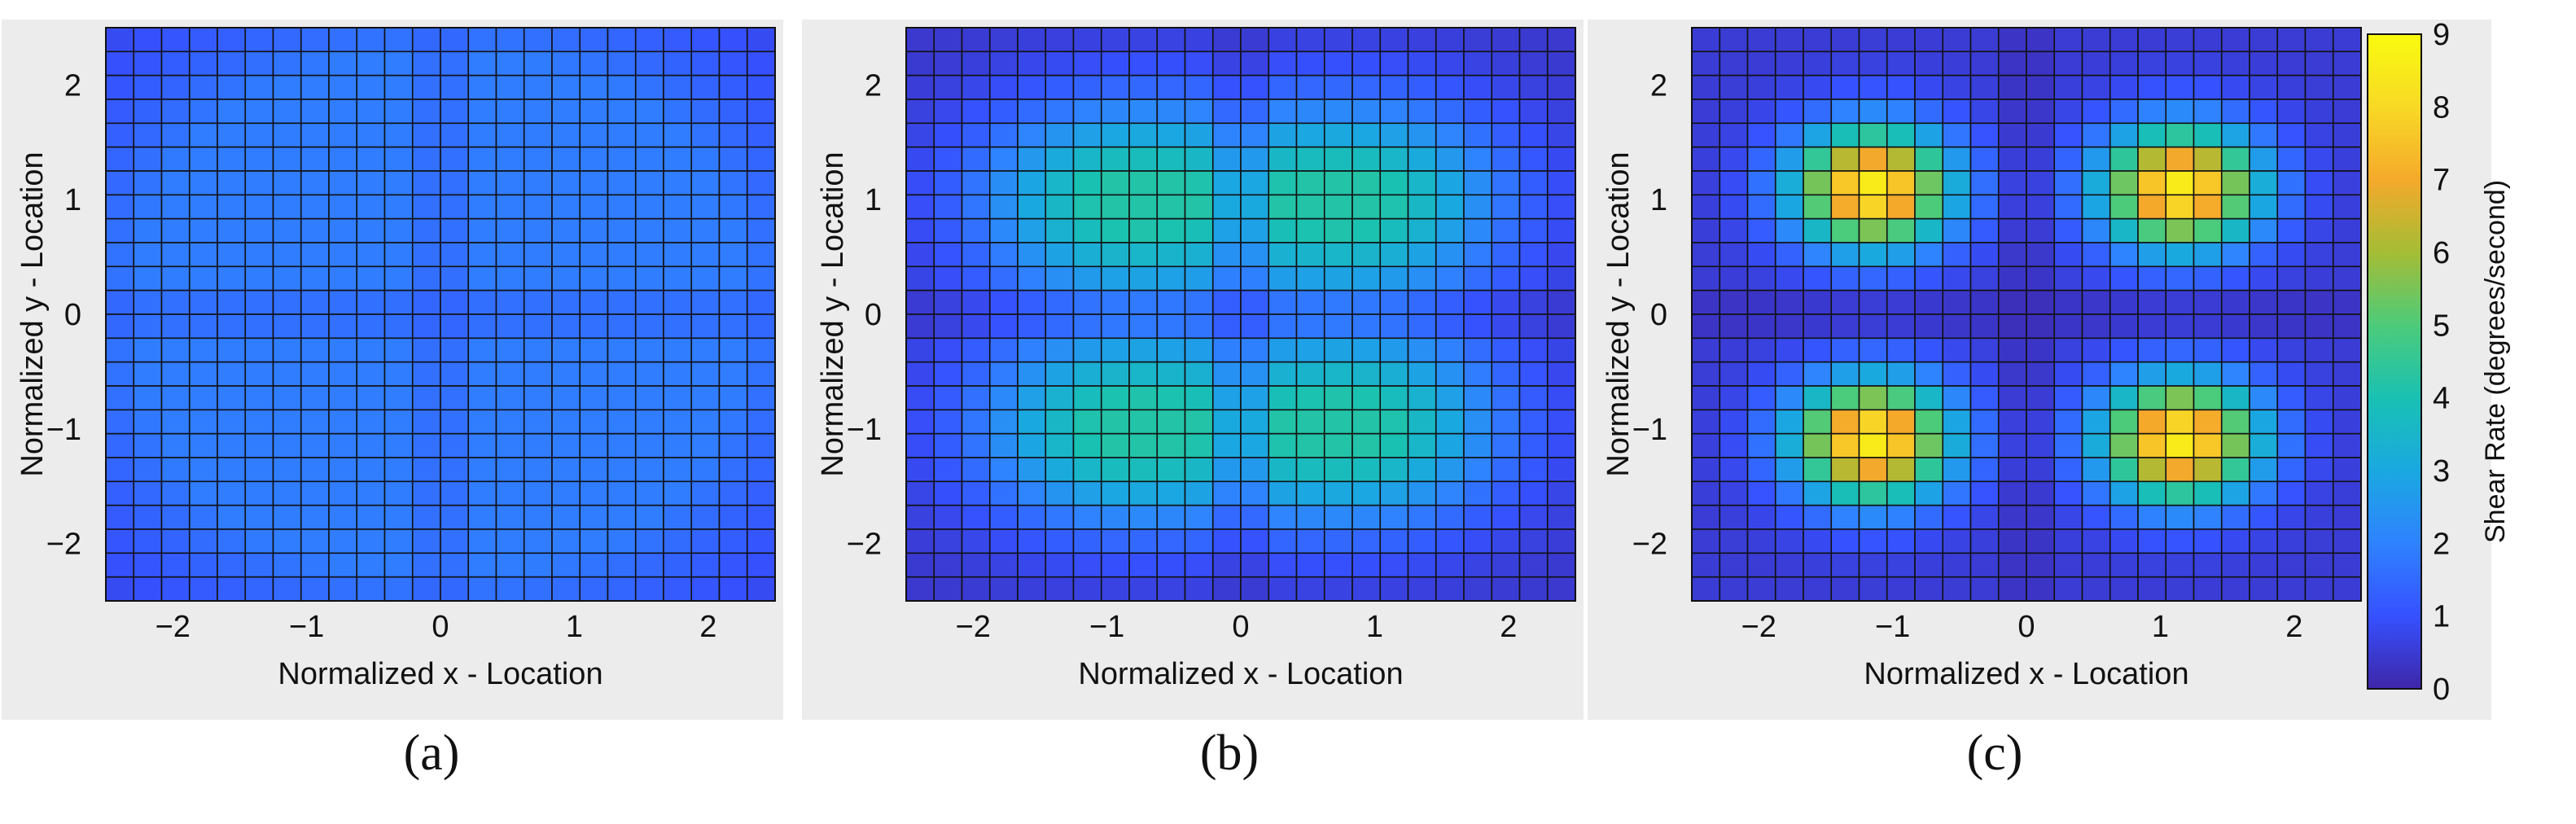 The width and height of the screenshot is (2576, 824). What do you see at coordinates (2441, 326) in the screenshot?
I see `colorbar-tick-label: 5` at bounding box center [2441, 326].